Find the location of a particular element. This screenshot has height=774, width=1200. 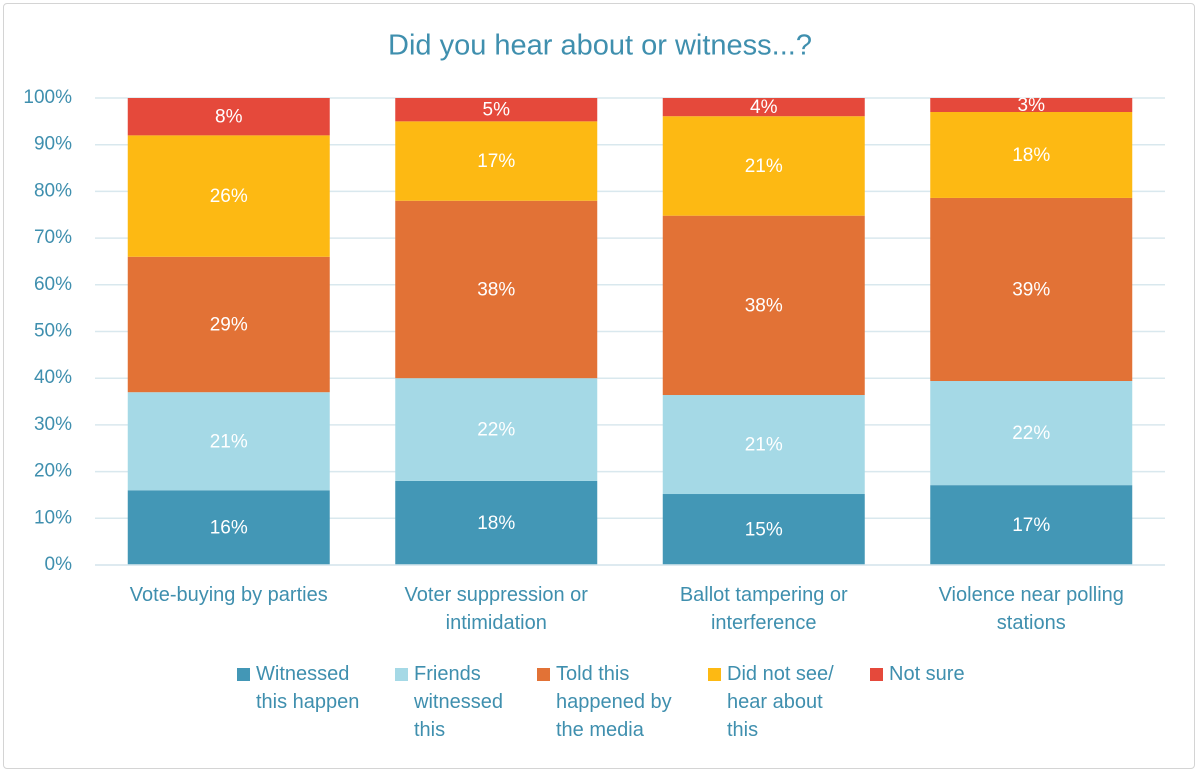

data-label: 26% is located at coordinates (229, 196).